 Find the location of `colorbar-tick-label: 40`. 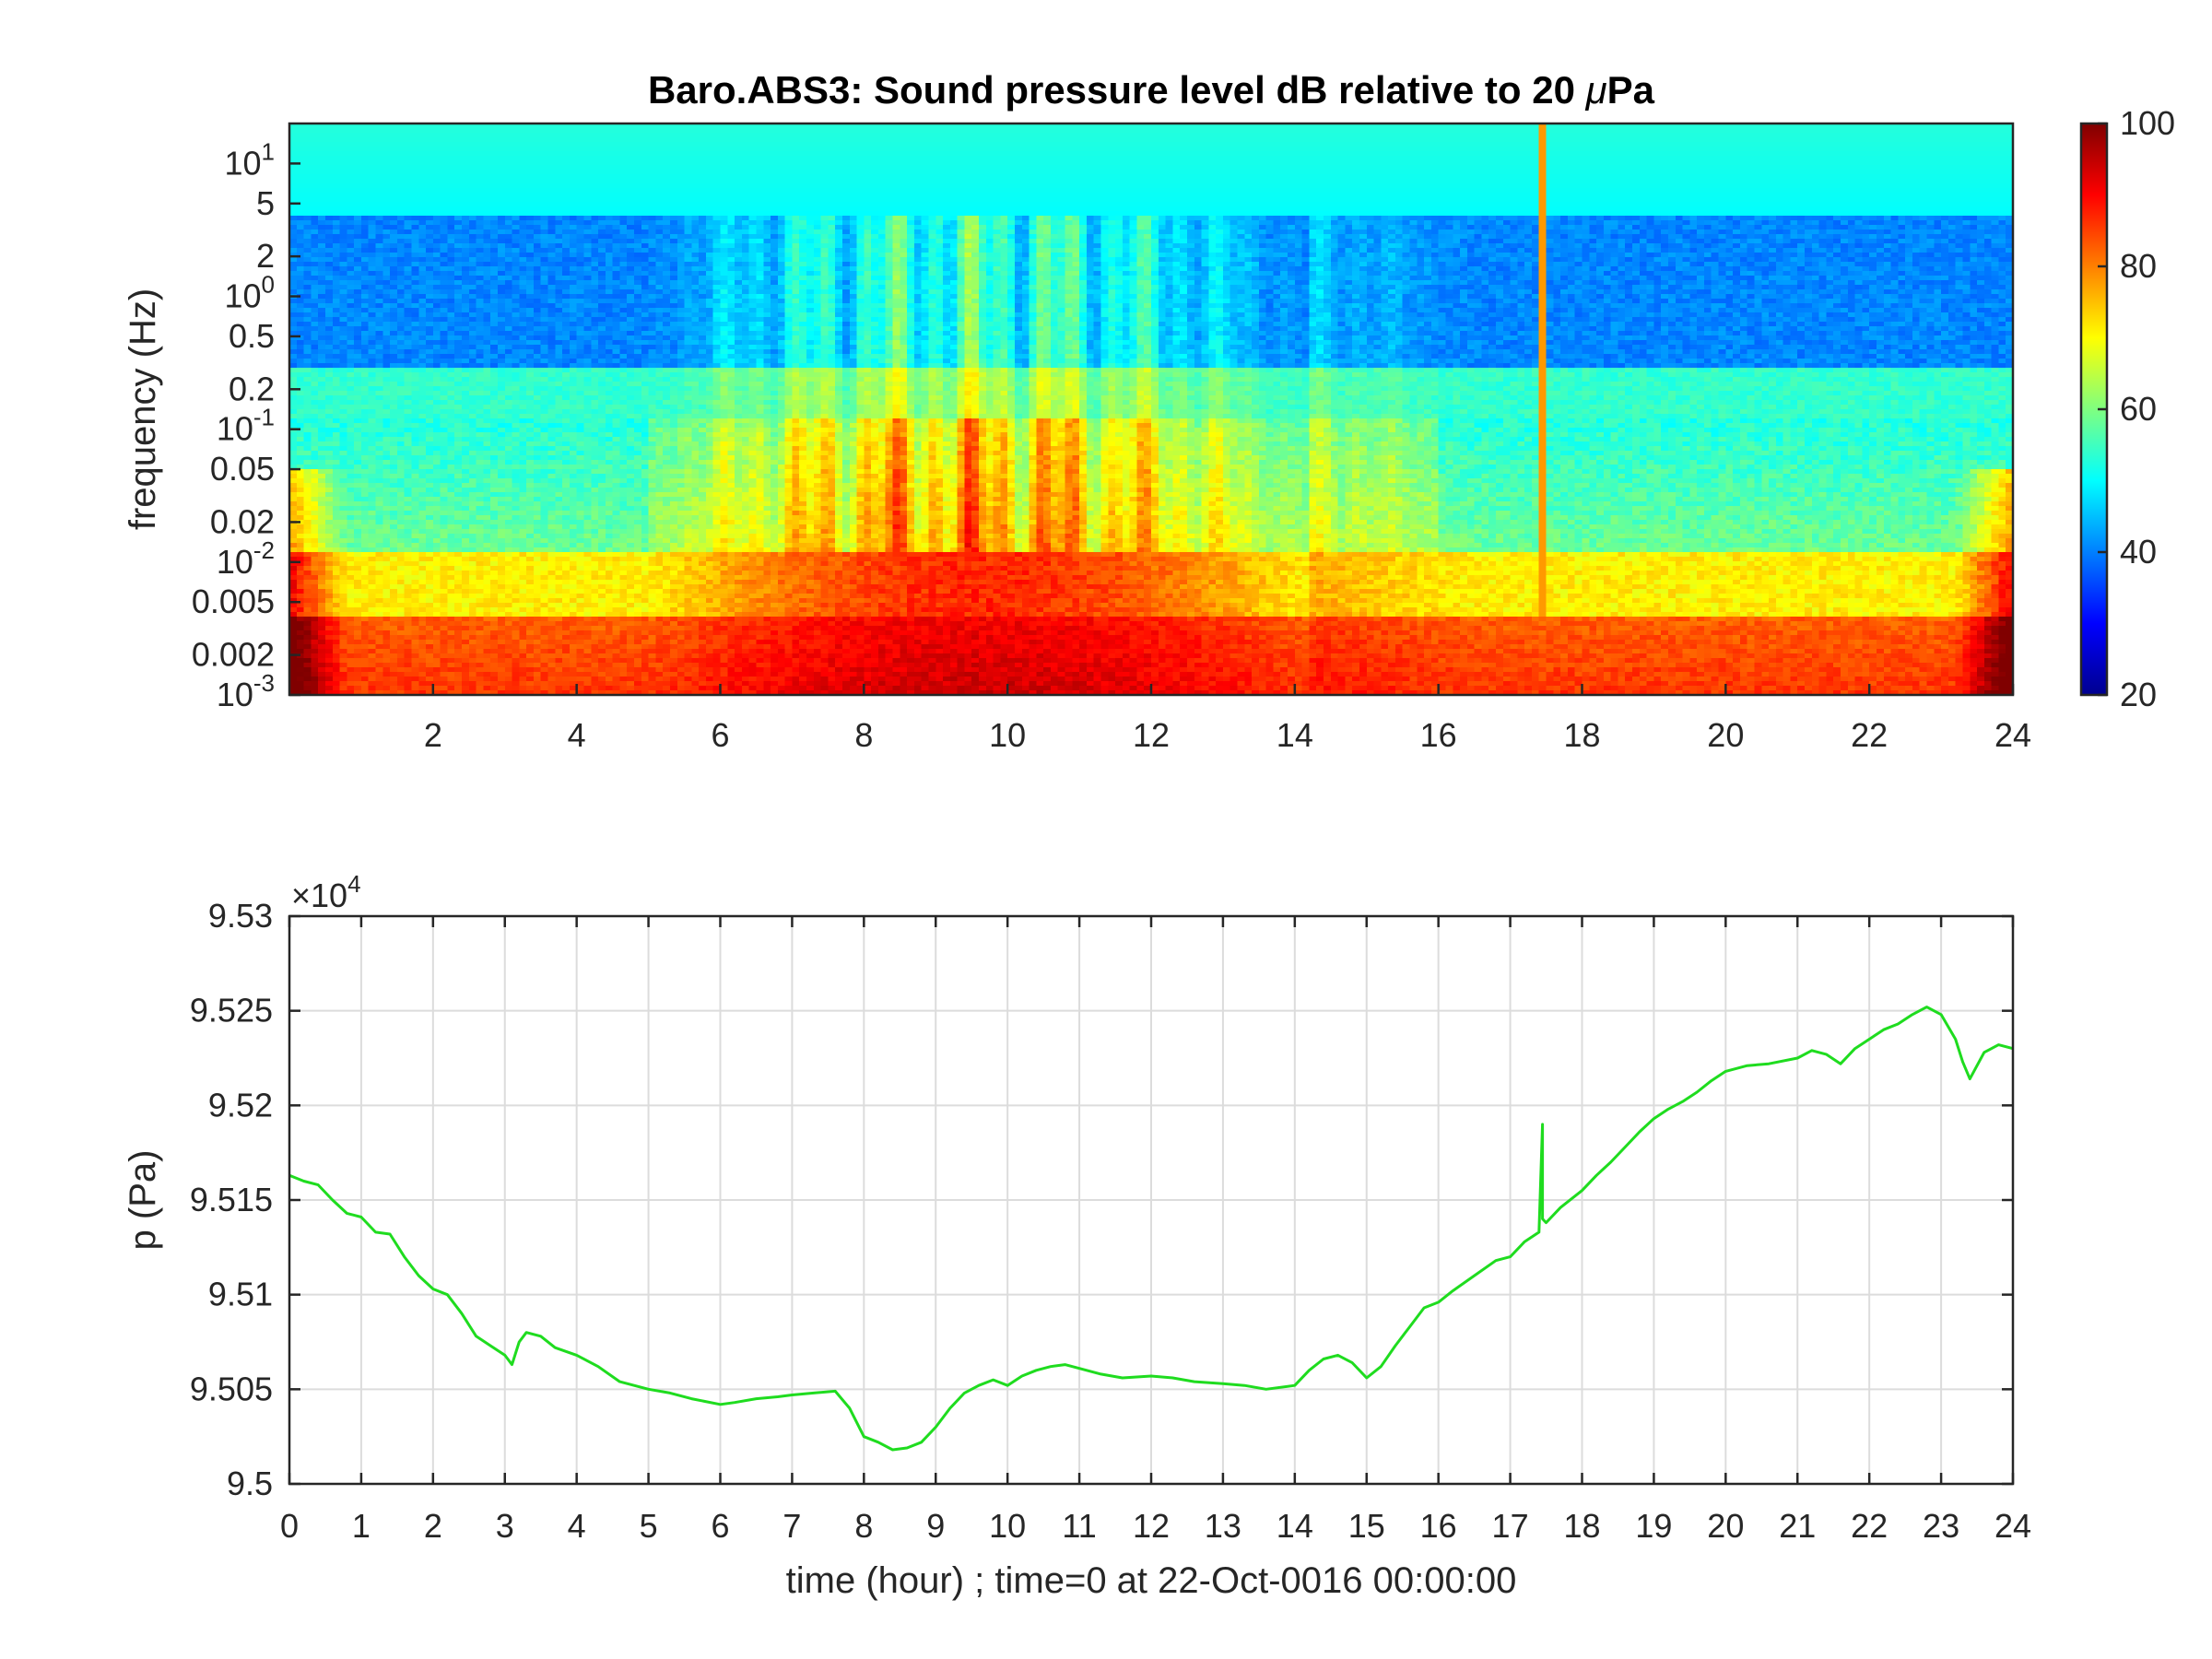

colorbar-tick-label: 40 is located at coordinates (2138, 552).